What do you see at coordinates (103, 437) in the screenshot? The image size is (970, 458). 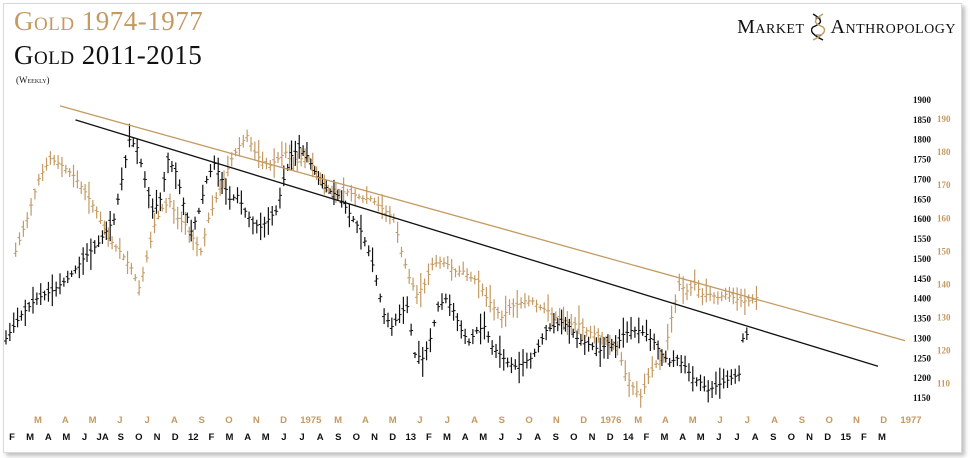 I see `x-tick-black: JA` at bounding box center [103, 437].